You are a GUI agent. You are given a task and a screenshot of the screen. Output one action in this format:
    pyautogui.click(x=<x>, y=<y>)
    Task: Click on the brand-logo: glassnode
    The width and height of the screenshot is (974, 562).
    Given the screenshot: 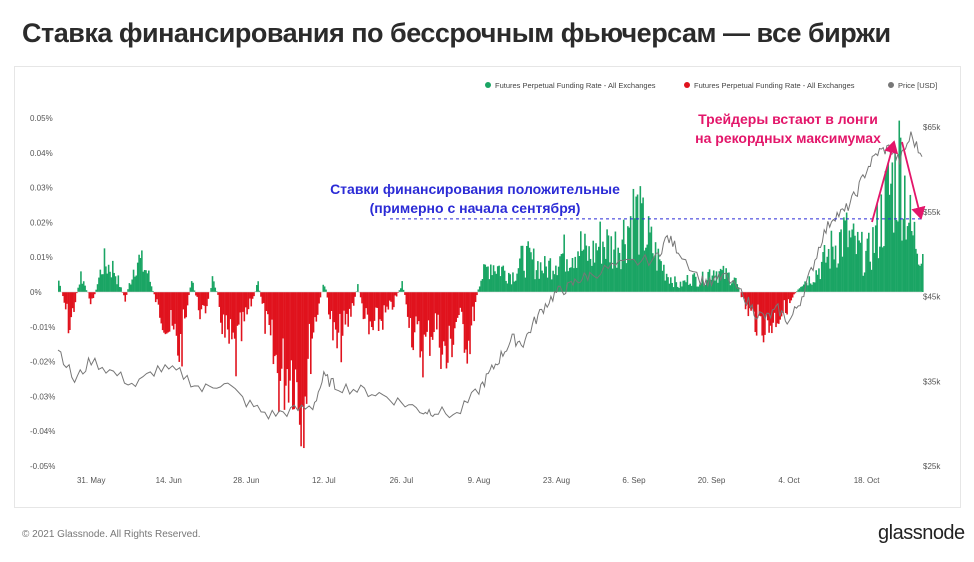 What is the action you would take?
    pyautogui.click(x=921, y=533)
    